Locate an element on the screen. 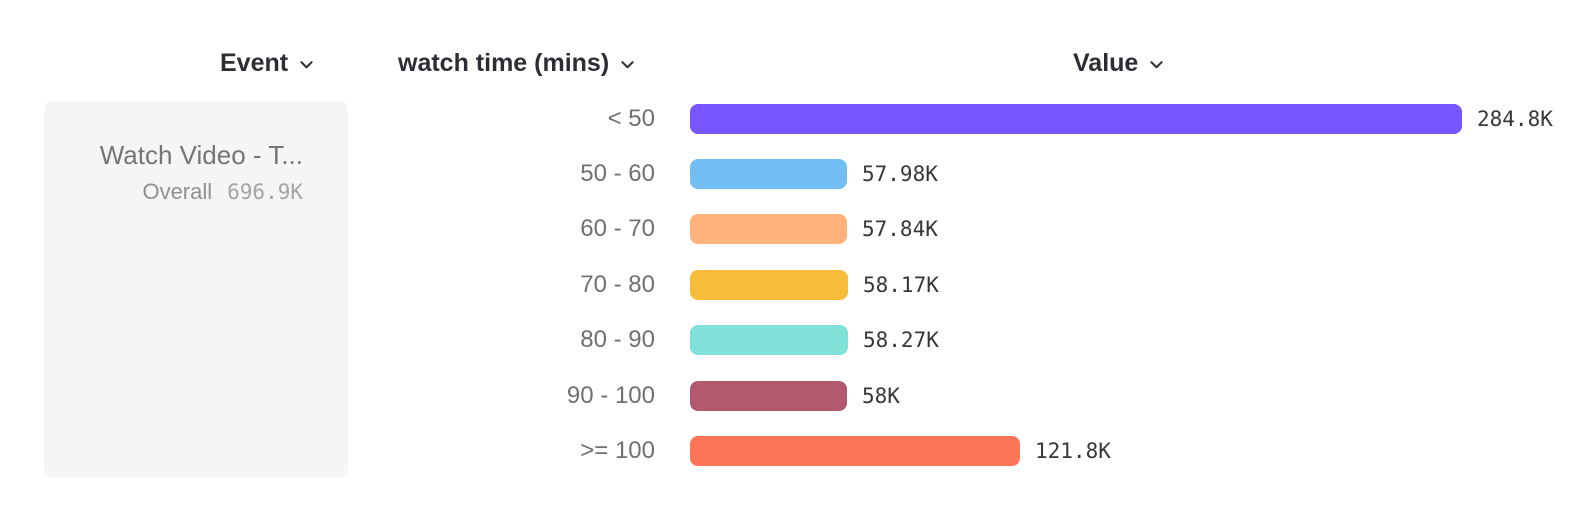 The height and width of the screenshot is (518, 1592). event-card: Watch Video - T... Overall 696.9K is located at coordinates (196, 289).